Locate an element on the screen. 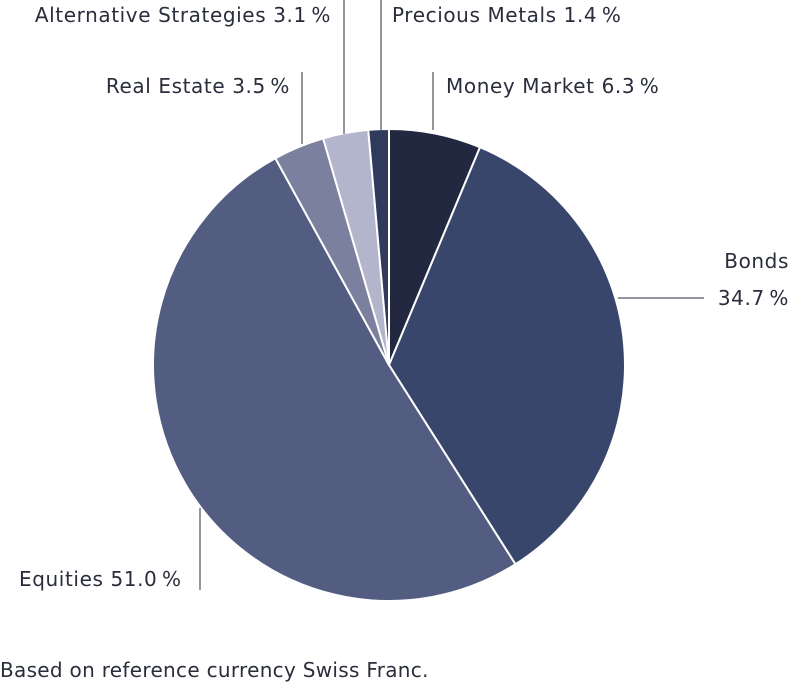 The image size is (789, 688). label-money-market: Money Market 6.3 % is located at coordinates (552, 86).